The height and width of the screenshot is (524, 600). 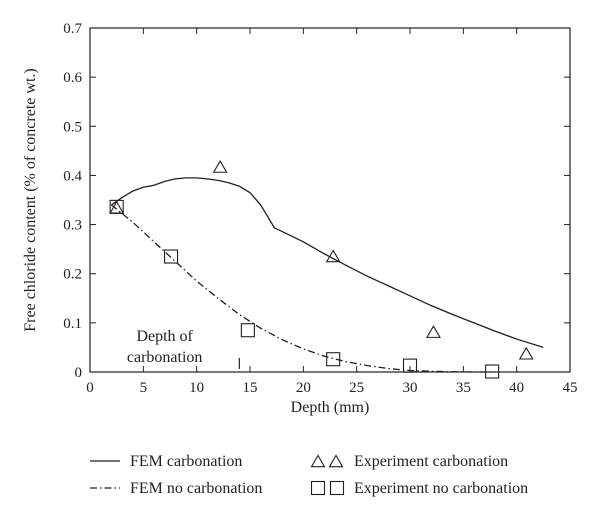 I want to click on x-tick-label: 10, so click(x=196, y=388).